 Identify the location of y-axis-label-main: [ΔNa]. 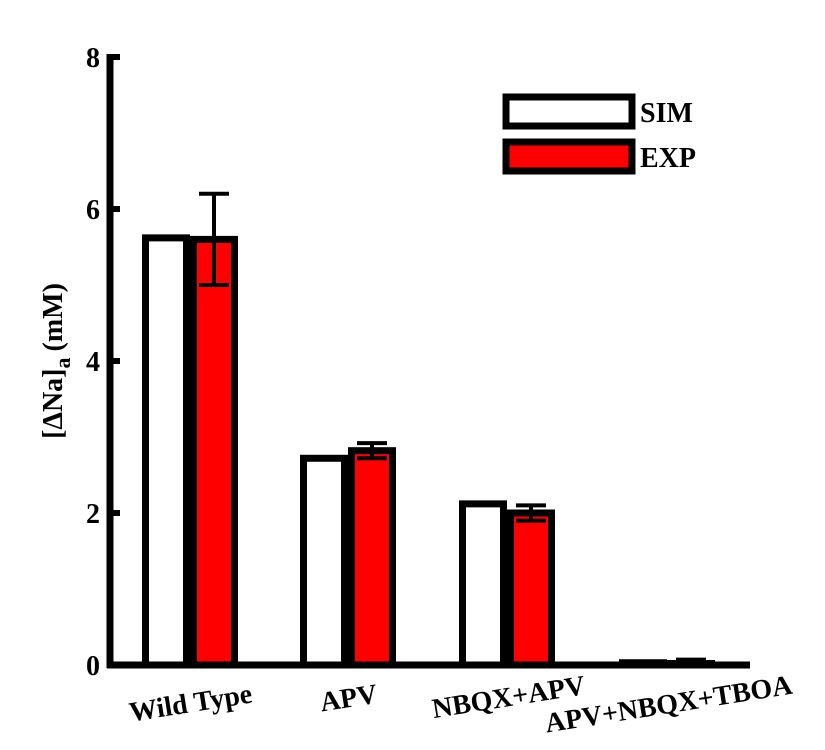
(53, 403).